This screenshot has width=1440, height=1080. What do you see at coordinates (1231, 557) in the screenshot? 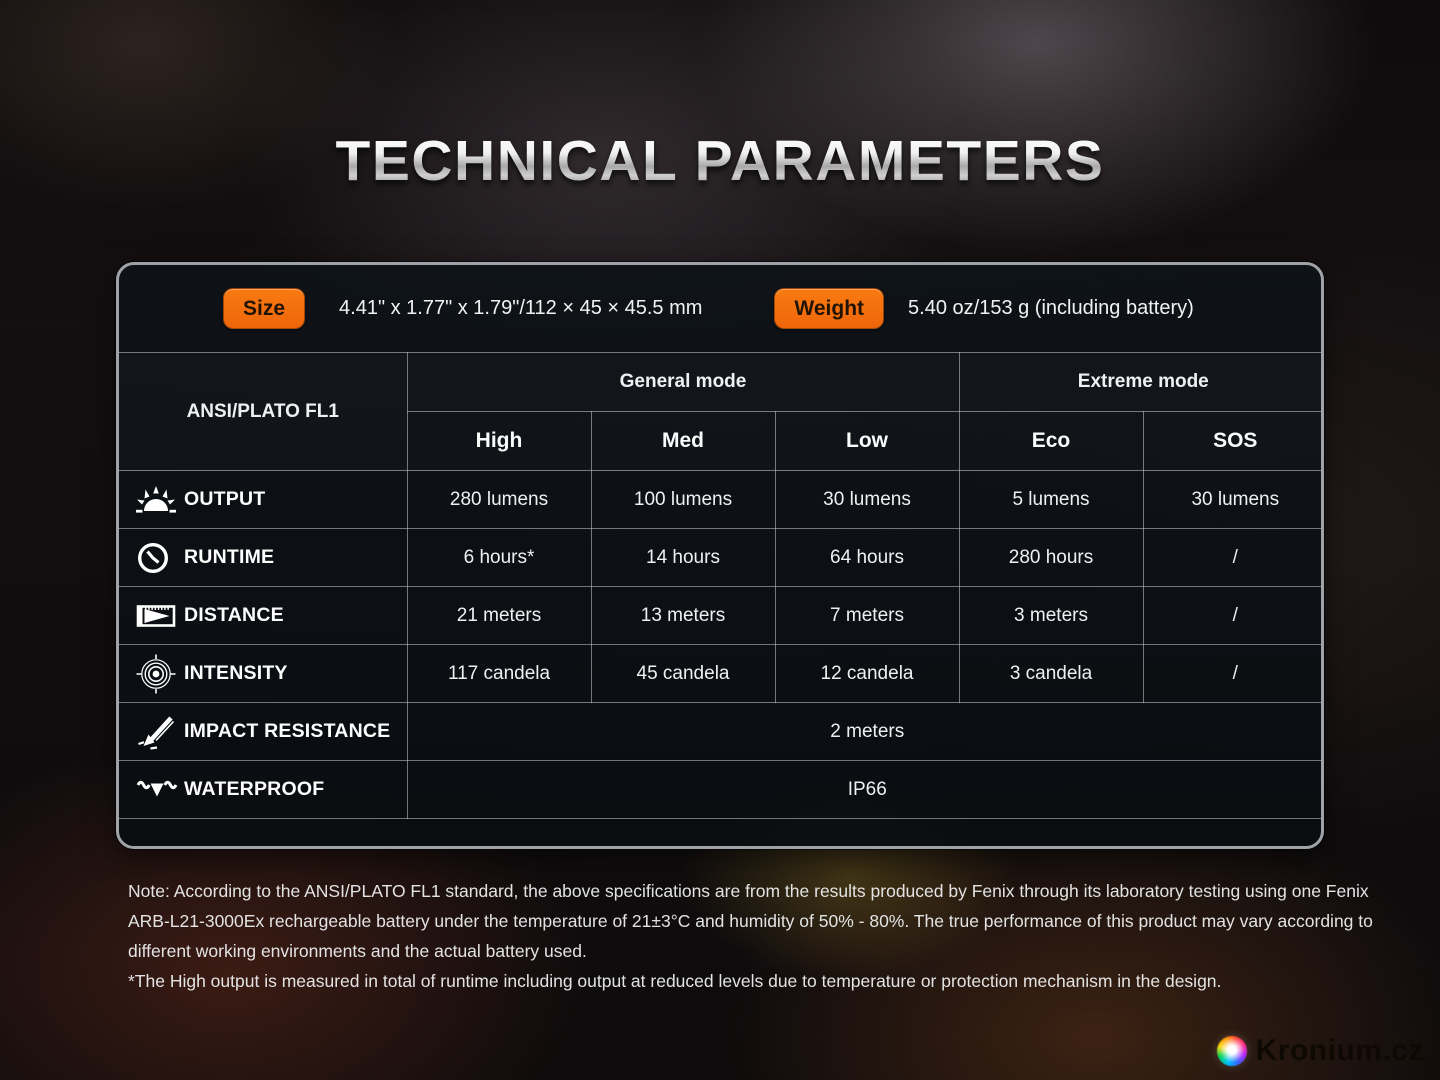
I see `runtime-sos-value: /` at bounding box center [1231, 557].